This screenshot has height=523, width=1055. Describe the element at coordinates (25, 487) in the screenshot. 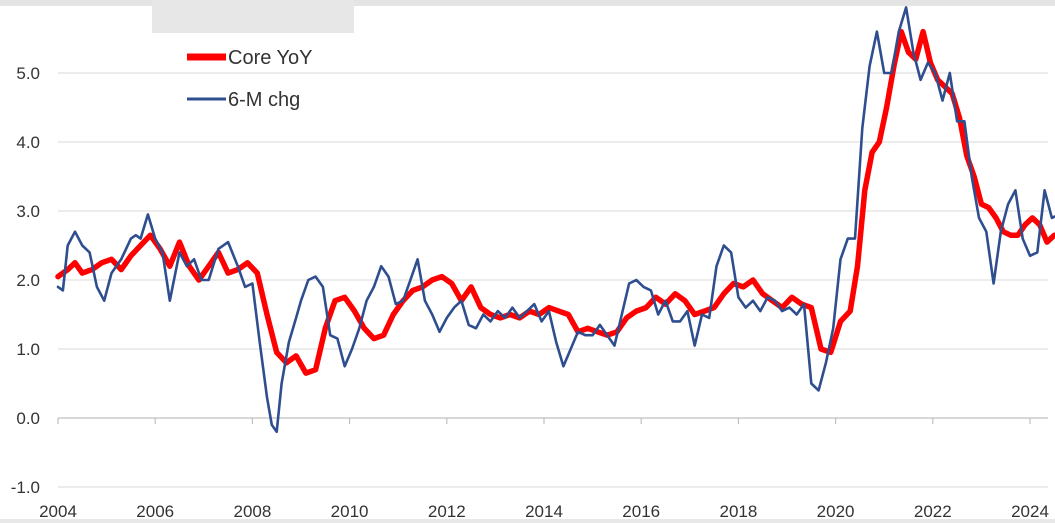

I see `y-tick-label: -1.0` at that location.